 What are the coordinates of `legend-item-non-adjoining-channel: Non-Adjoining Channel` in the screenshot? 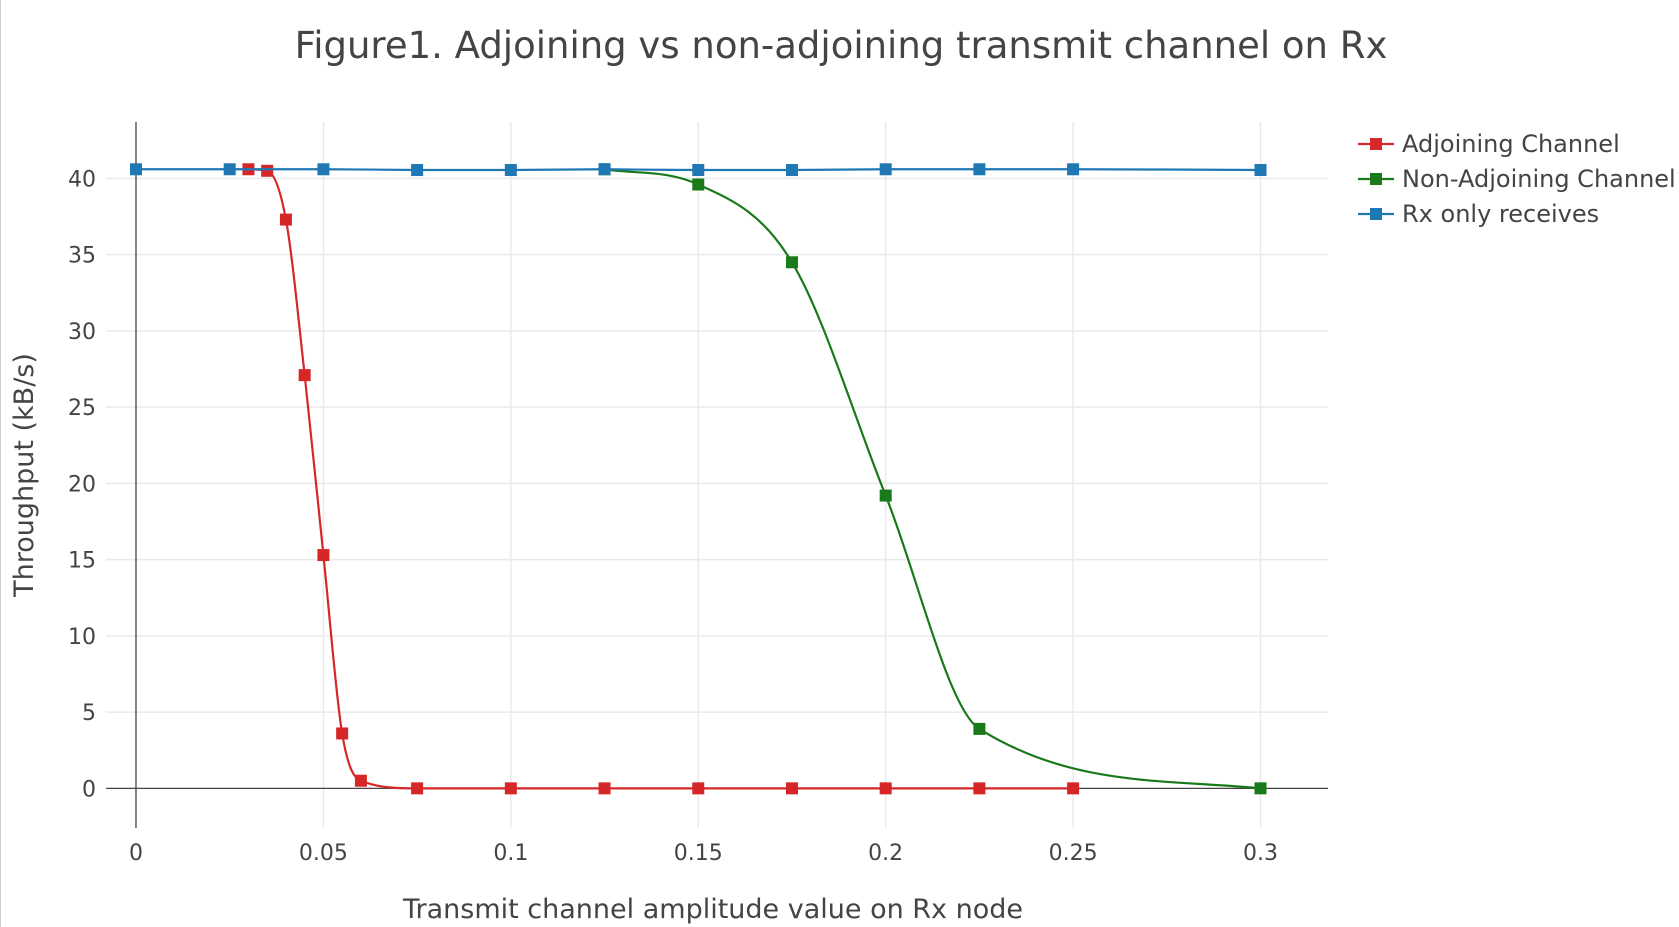 It's located at (1517, 179).